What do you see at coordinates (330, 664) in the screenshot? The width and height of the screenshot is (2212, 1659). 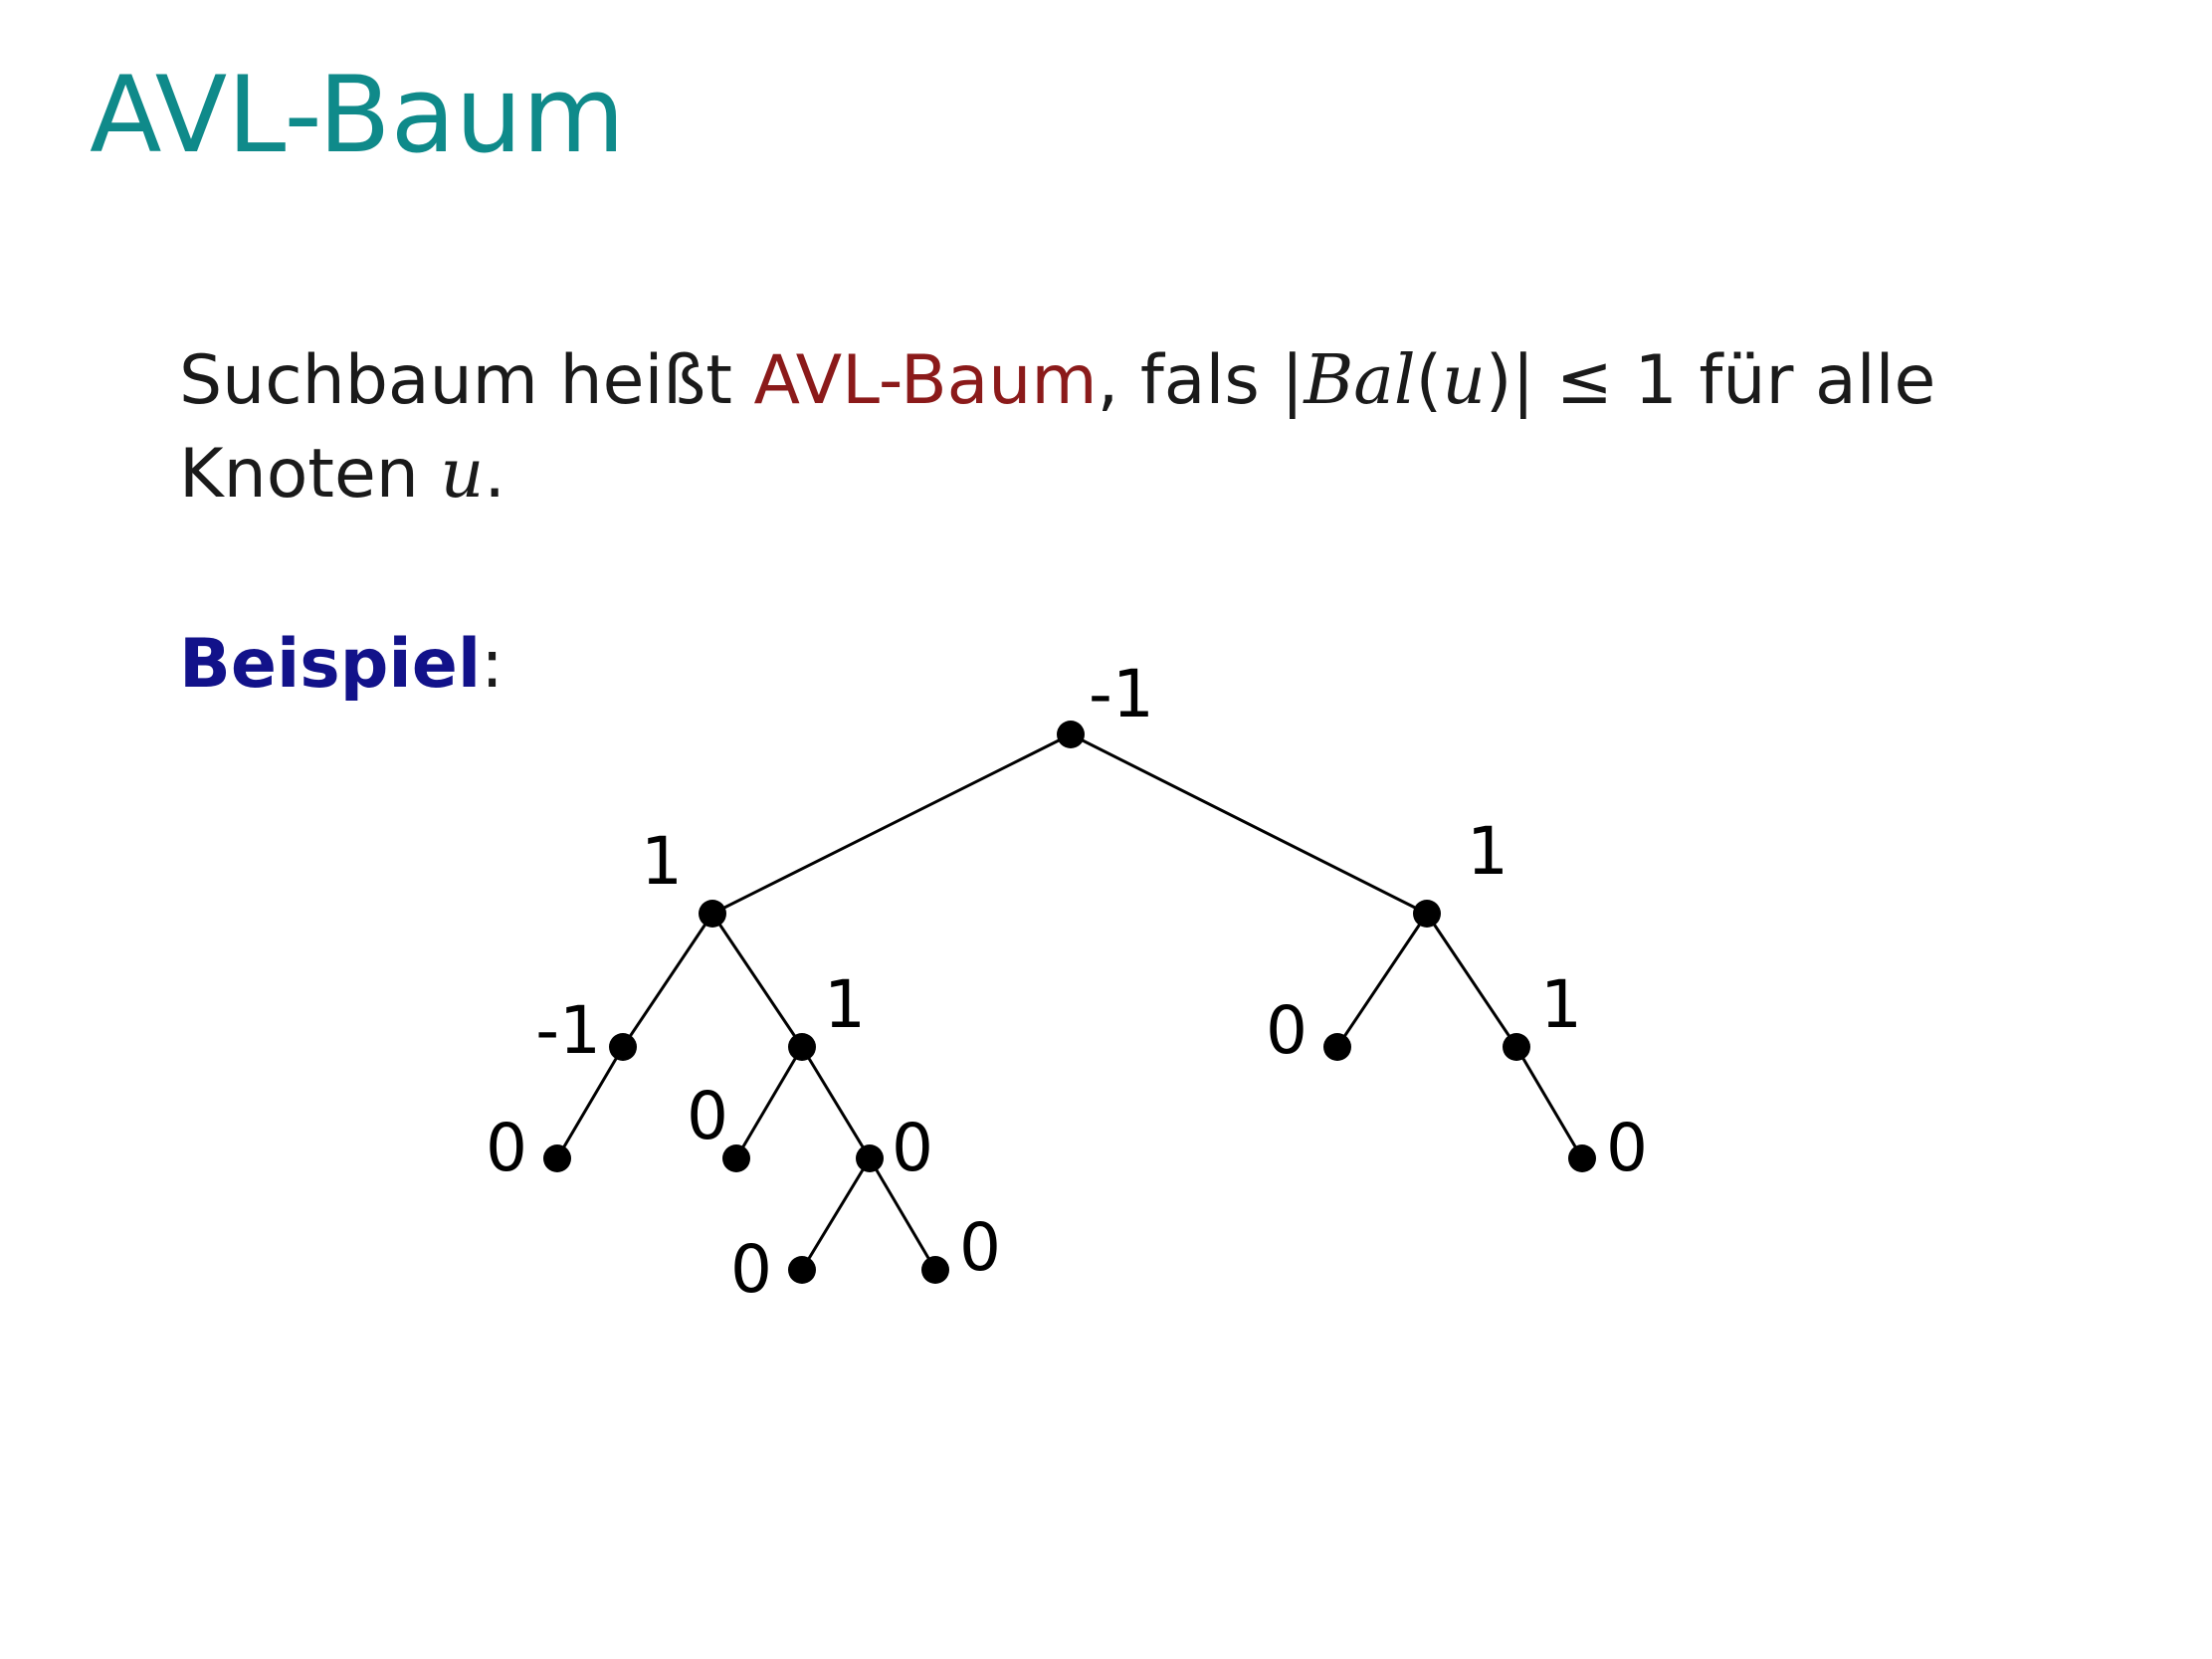 I see `example-word: Beispiel` at bounding box center [330, 664].